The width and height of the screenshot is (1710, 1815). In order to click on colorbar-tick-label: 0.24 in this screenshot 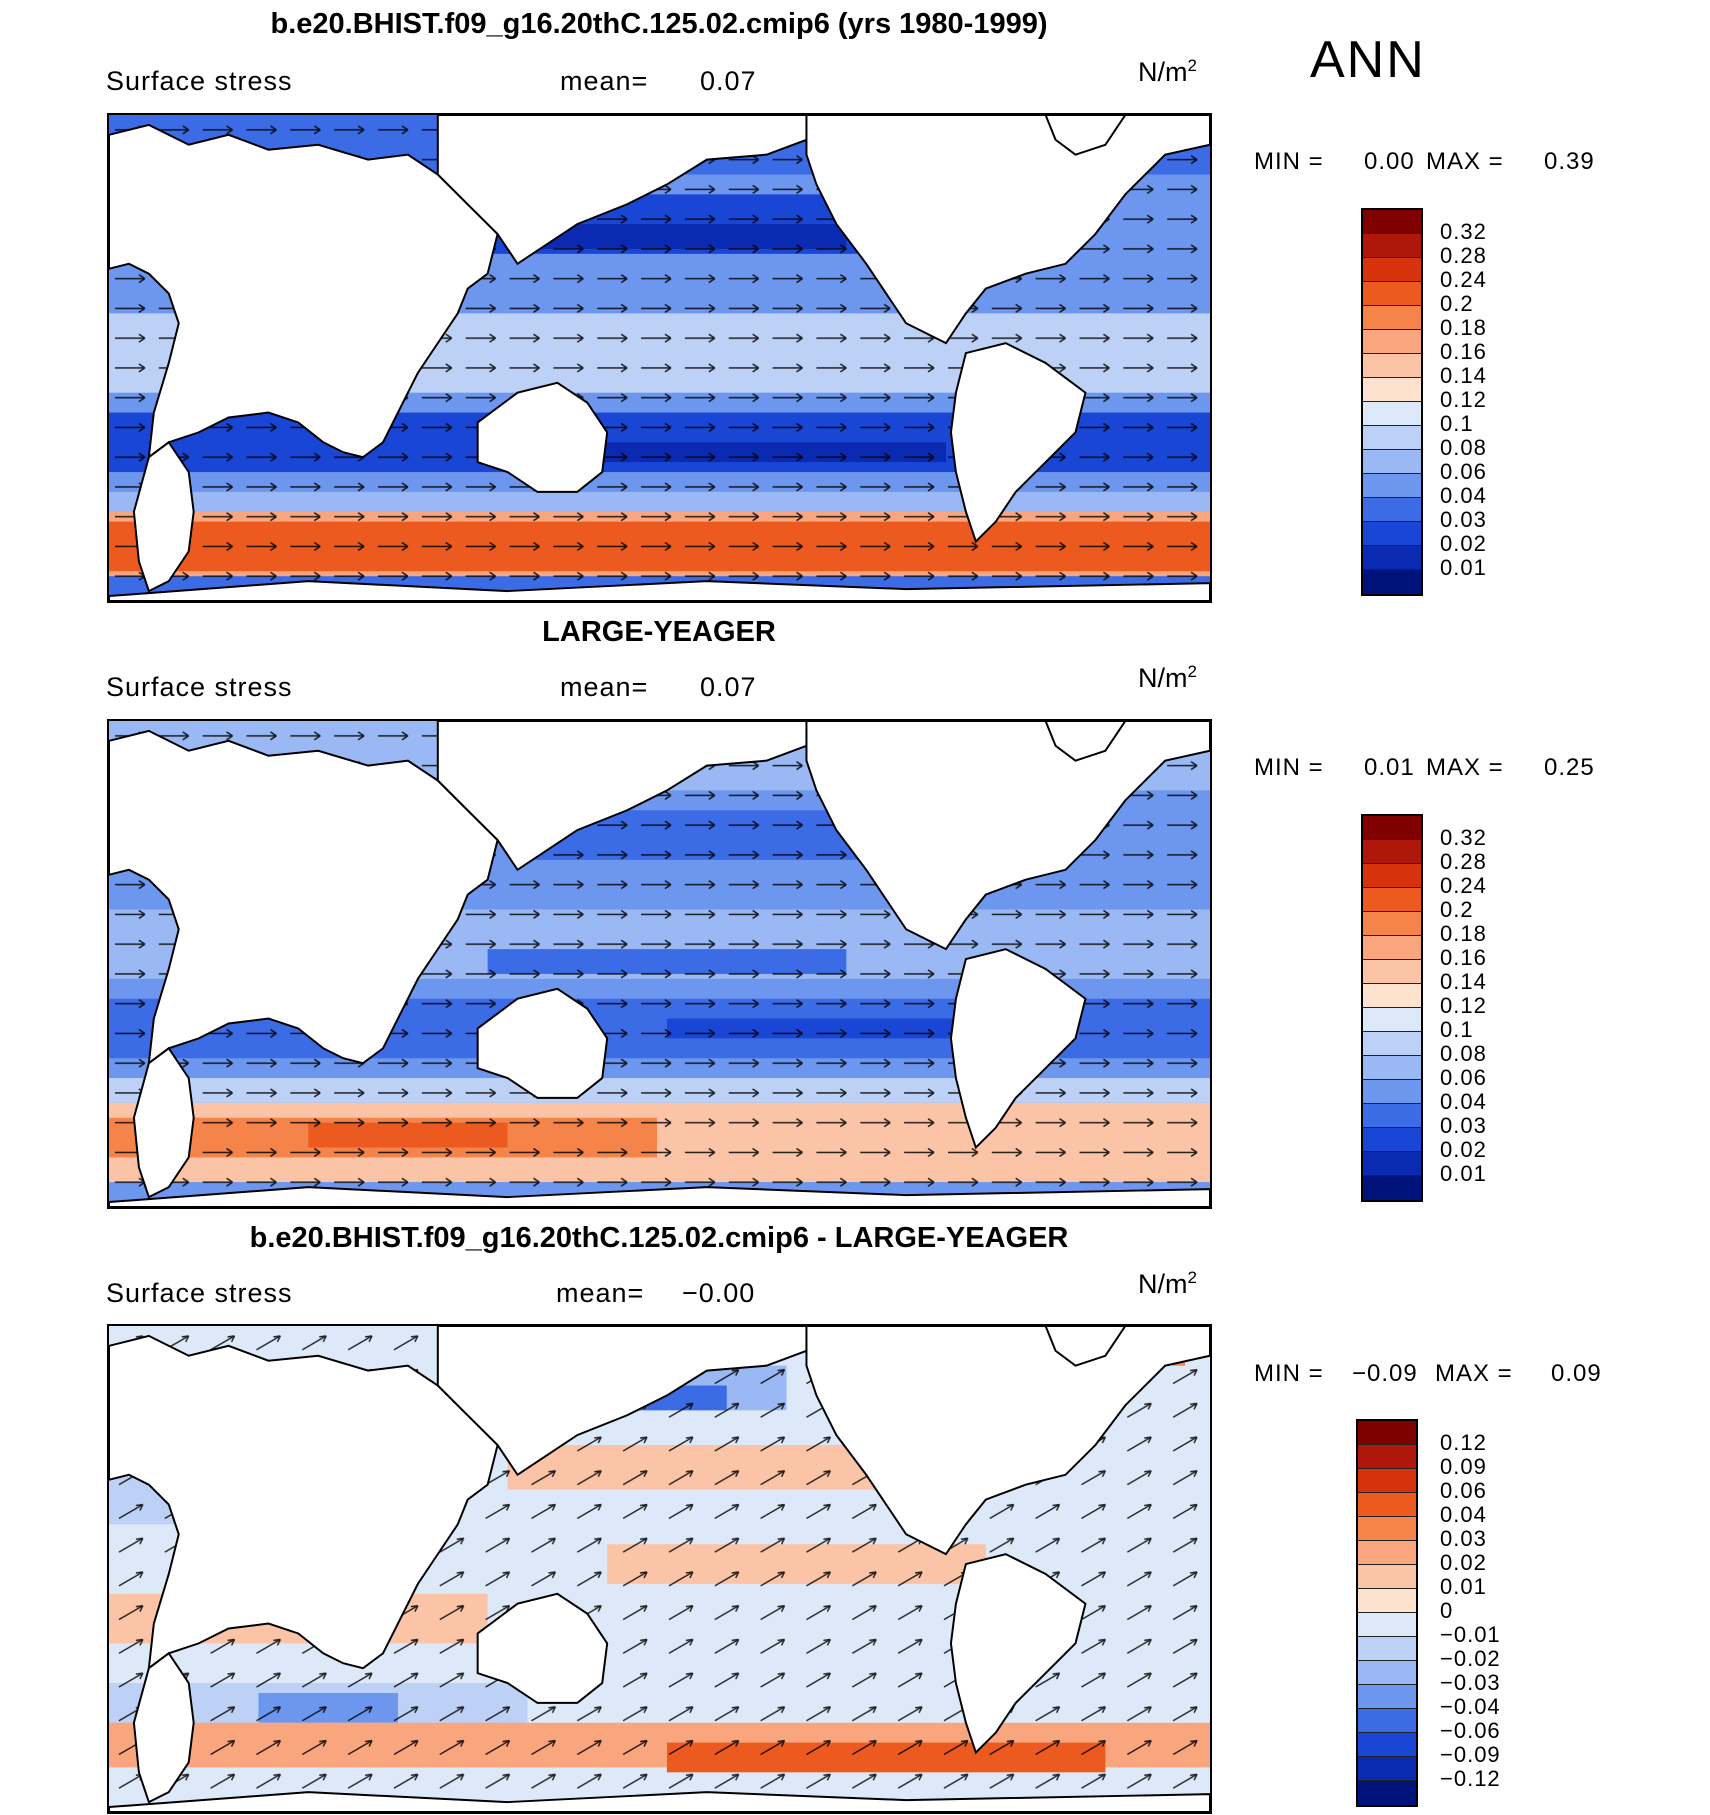, I will do `click(1463, 279)`.